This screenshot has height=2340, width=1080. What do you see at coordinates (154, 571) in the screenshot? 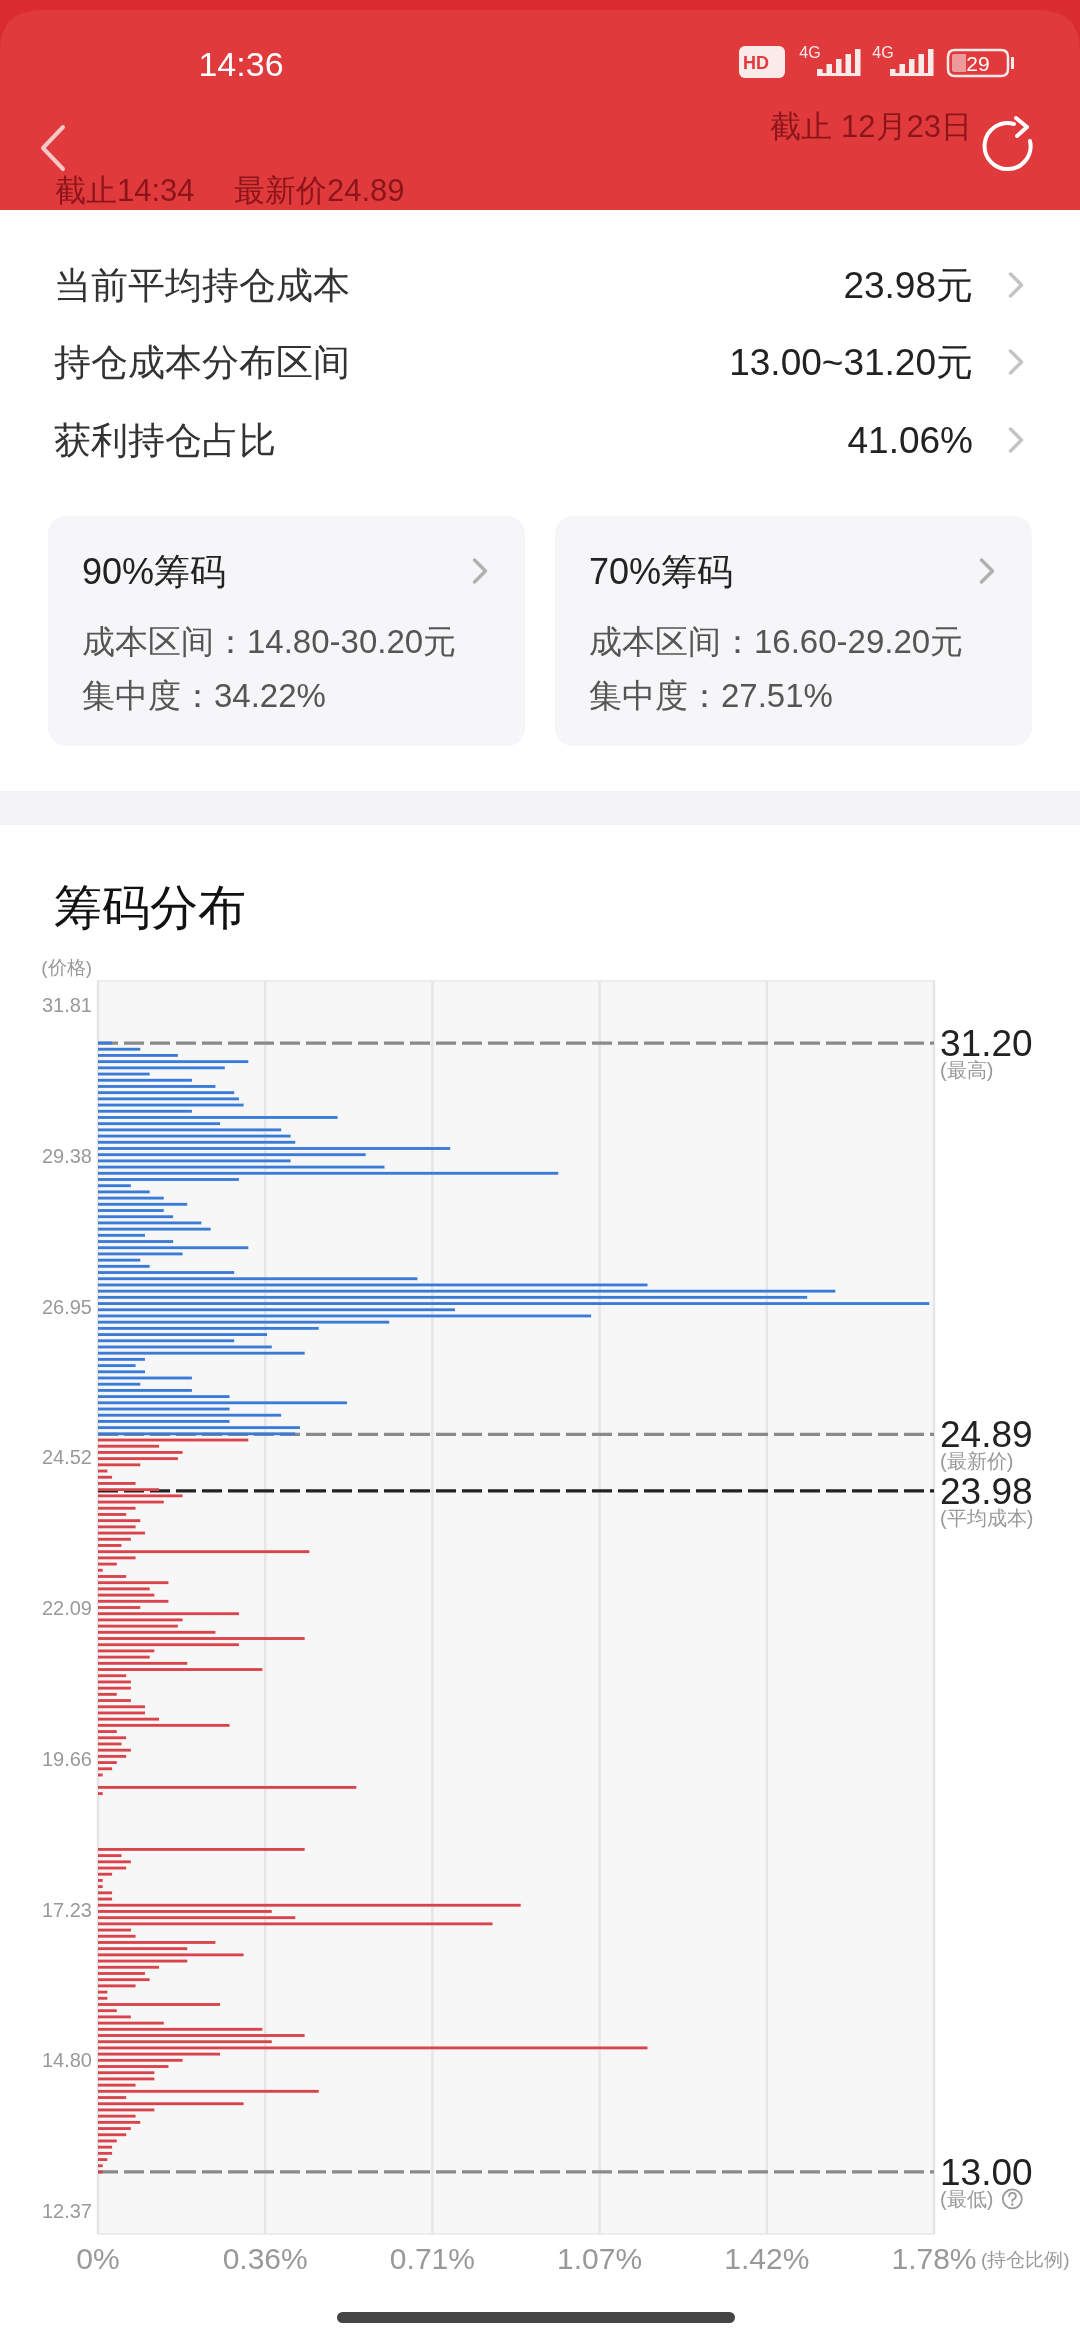
I see `text: 90%筹码` at bounding box center [154, 571].